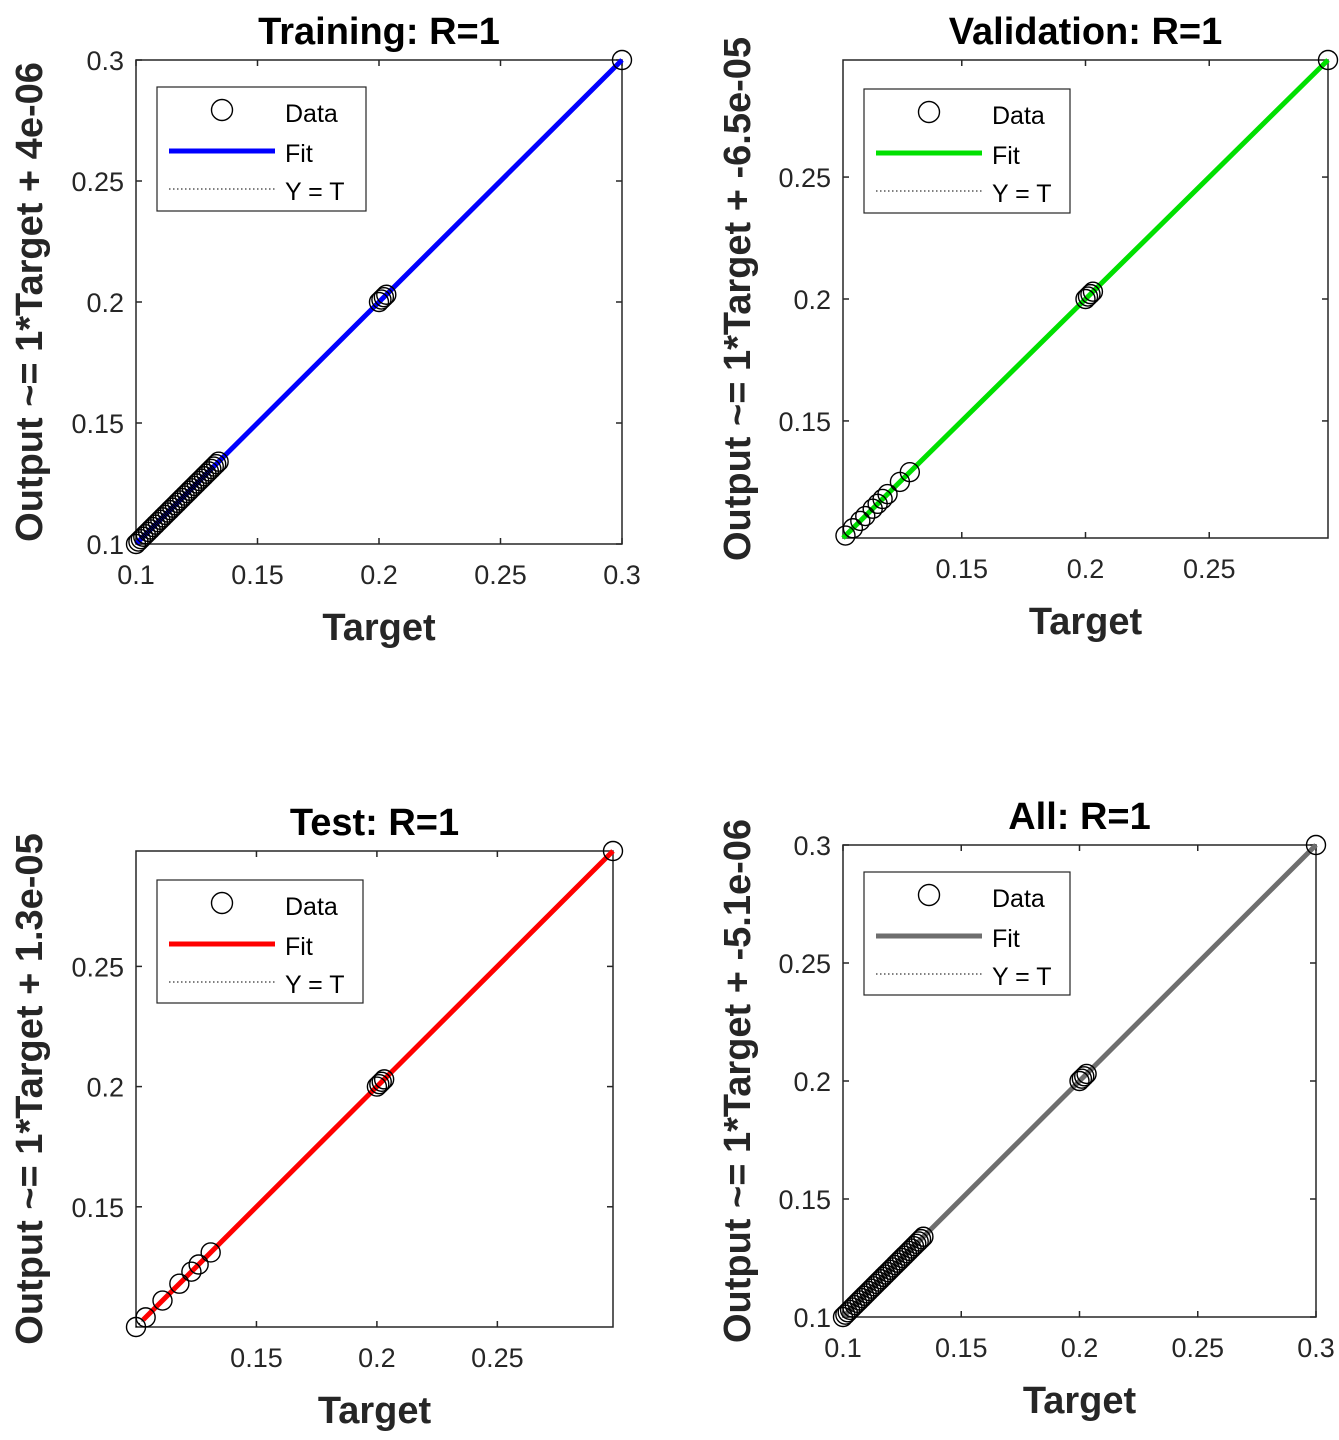  I want to click on chart-0-legend-label: Y = T, so click(315, 192).